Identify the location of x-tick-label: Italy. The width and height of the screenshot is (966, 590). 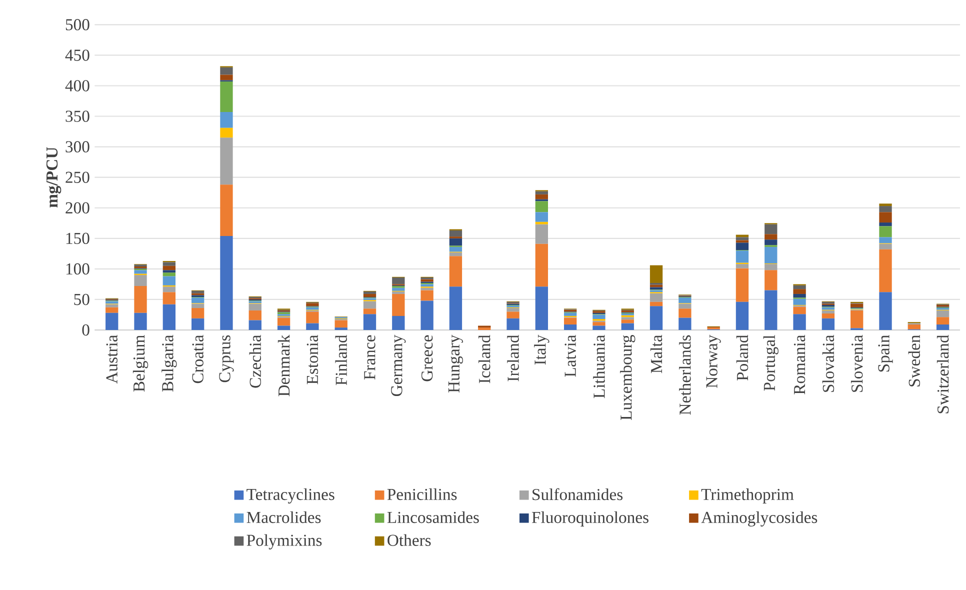
(542, 349).